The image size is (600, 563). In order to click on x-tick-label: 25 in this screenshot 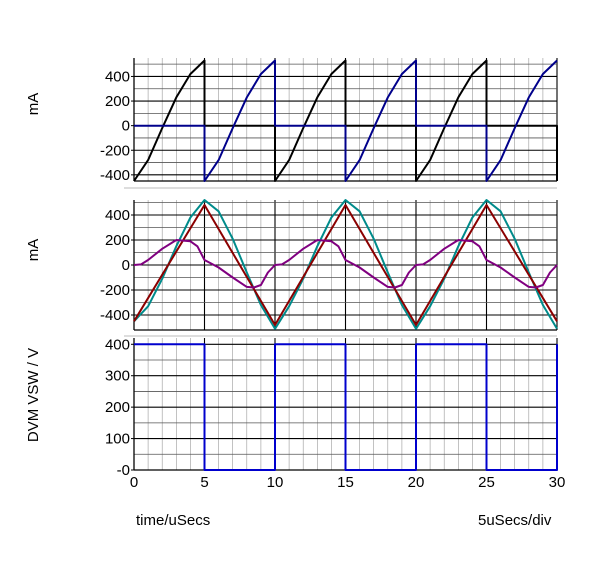, I will do `click(486, 482)`.